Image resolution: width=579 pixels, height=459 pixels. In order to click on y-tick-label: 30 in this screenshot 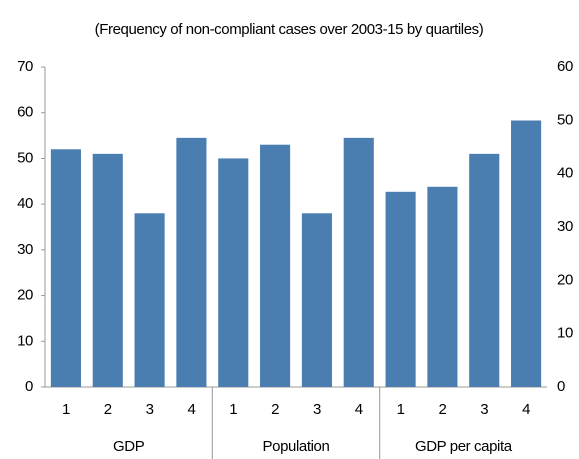, I will do `click(25, 249)`.